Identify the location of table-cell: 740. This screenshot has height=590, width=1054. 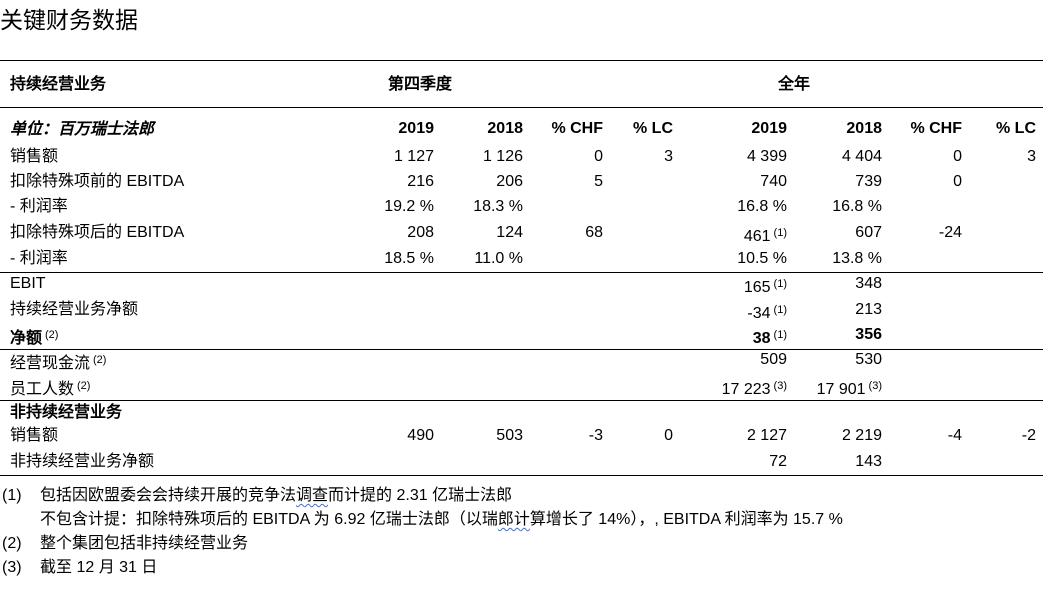
(717, 182).